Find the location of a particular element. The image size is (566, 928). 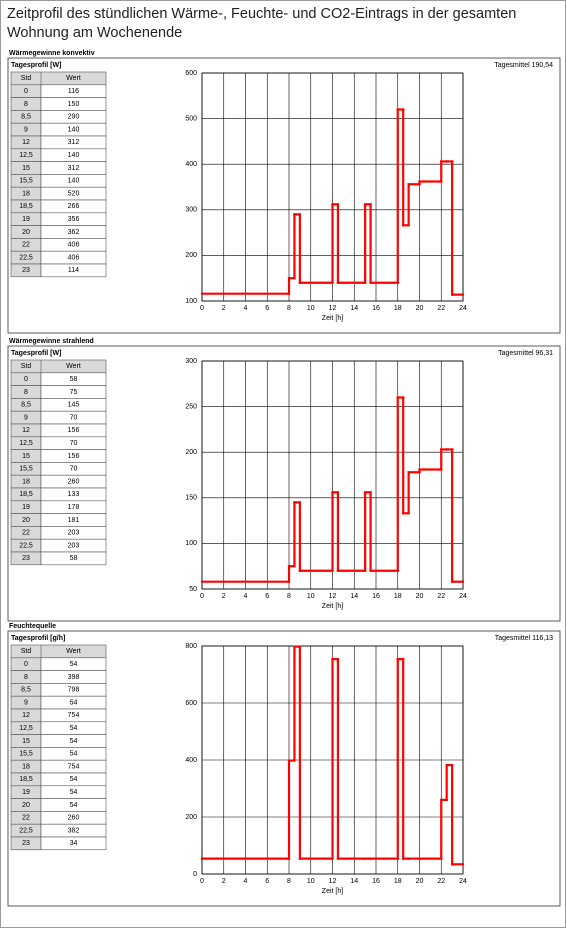

table-hour: 20 is located at coordinates (26, 232).